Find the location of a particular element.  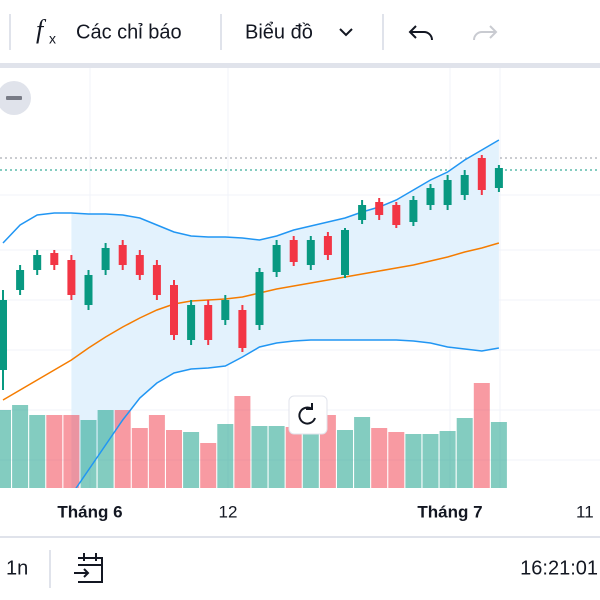

redo-button is located at coordinates (485, 33).